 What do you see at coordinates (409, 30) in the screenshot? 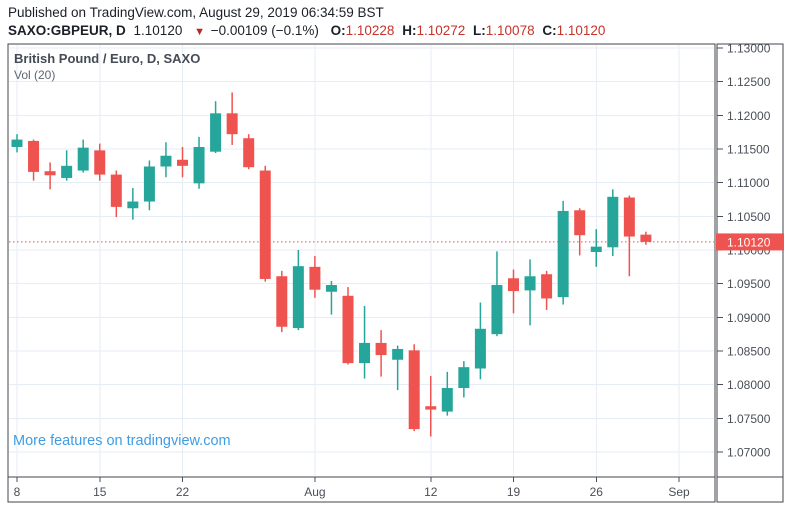
I see `high-label: H:` at bounding box center [409, 30].